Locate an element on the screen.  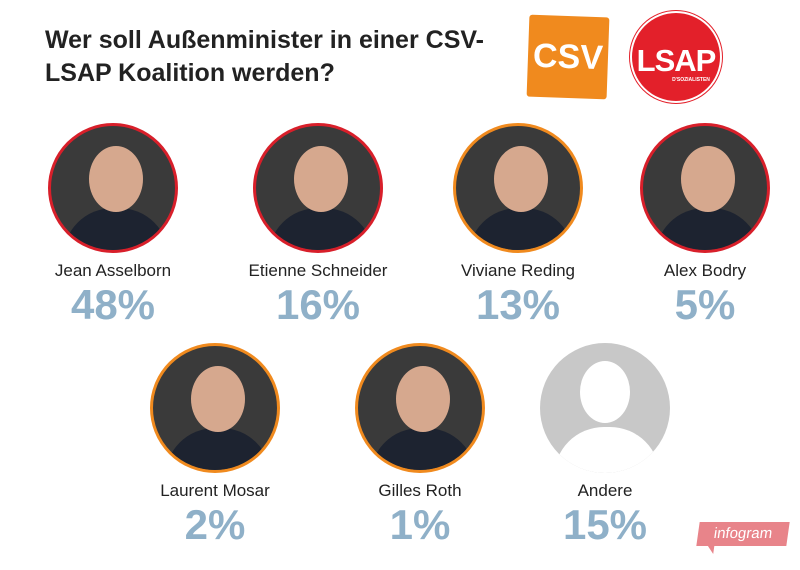
csv-logo: CSV is located at coordinates (568, 57).